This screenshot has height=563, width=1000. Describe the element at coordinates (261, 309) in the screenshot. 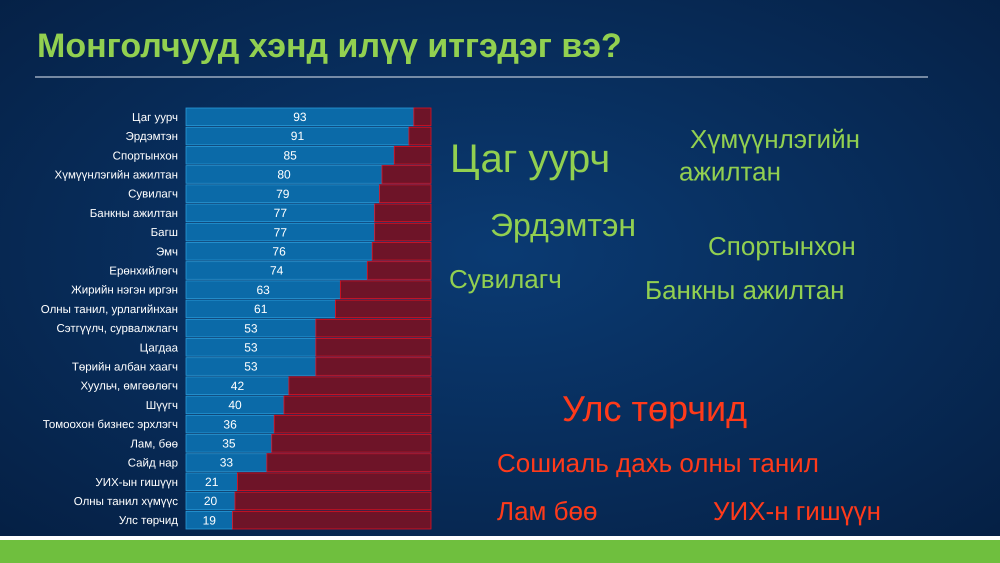

I see `data-label: 61` at that location.